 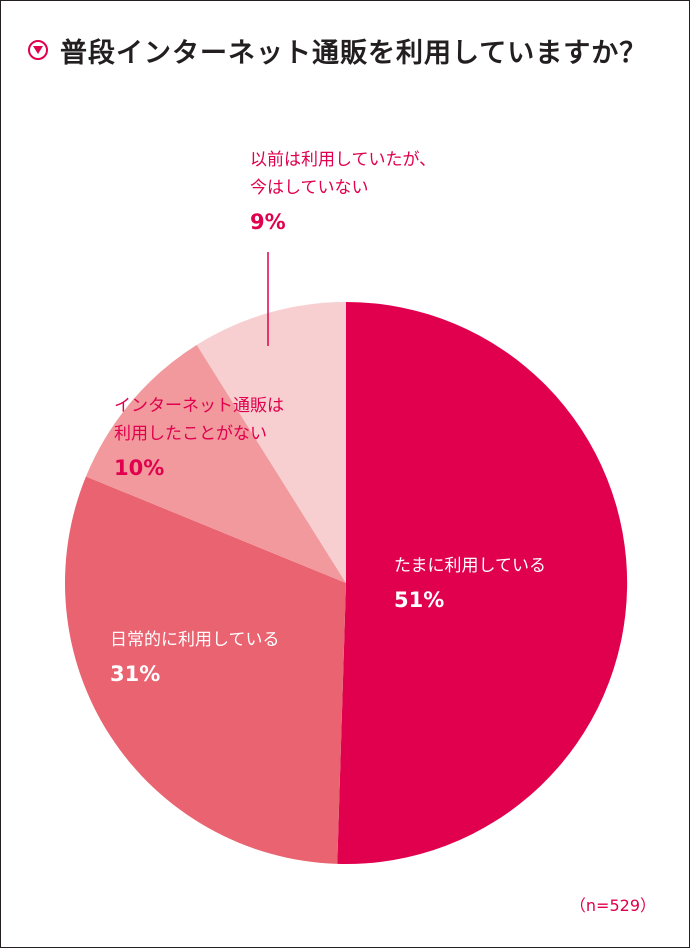 What do you see at coordinates (199, 406) in the screenshot?
I see `slice-label-nashi-1: インターネット通販は` at bounding box center [199, 406].